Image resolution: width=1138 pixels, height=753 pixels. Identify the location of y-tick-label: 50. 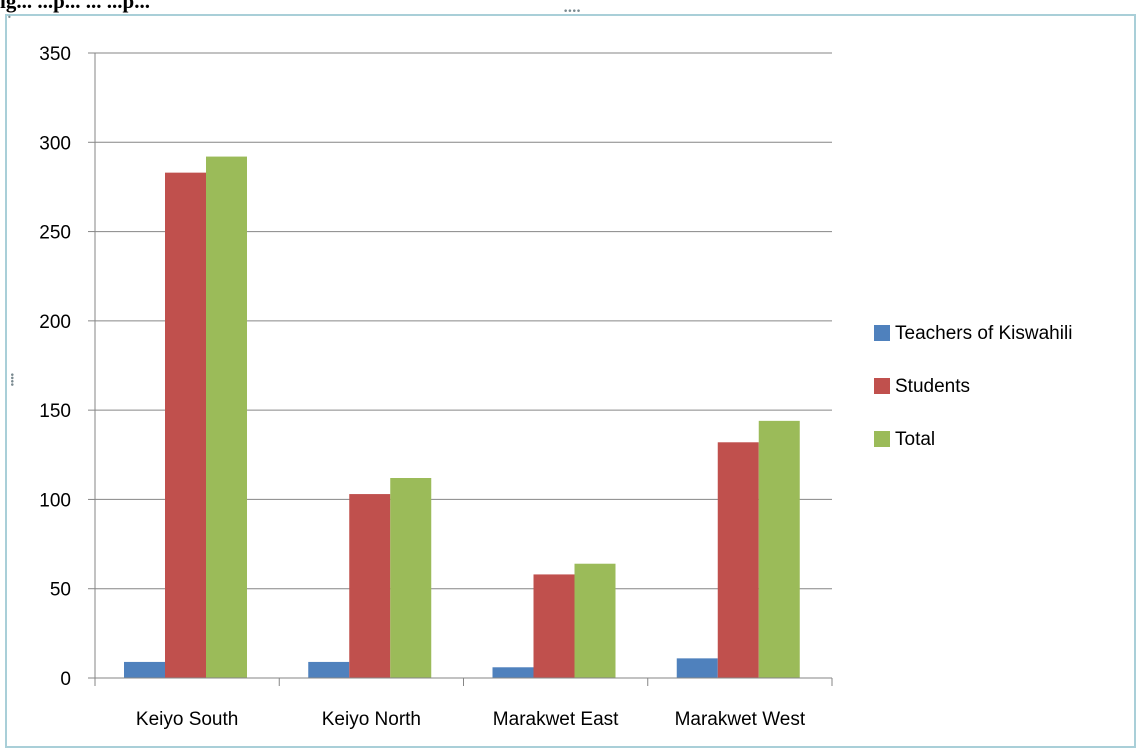
(60, 590).